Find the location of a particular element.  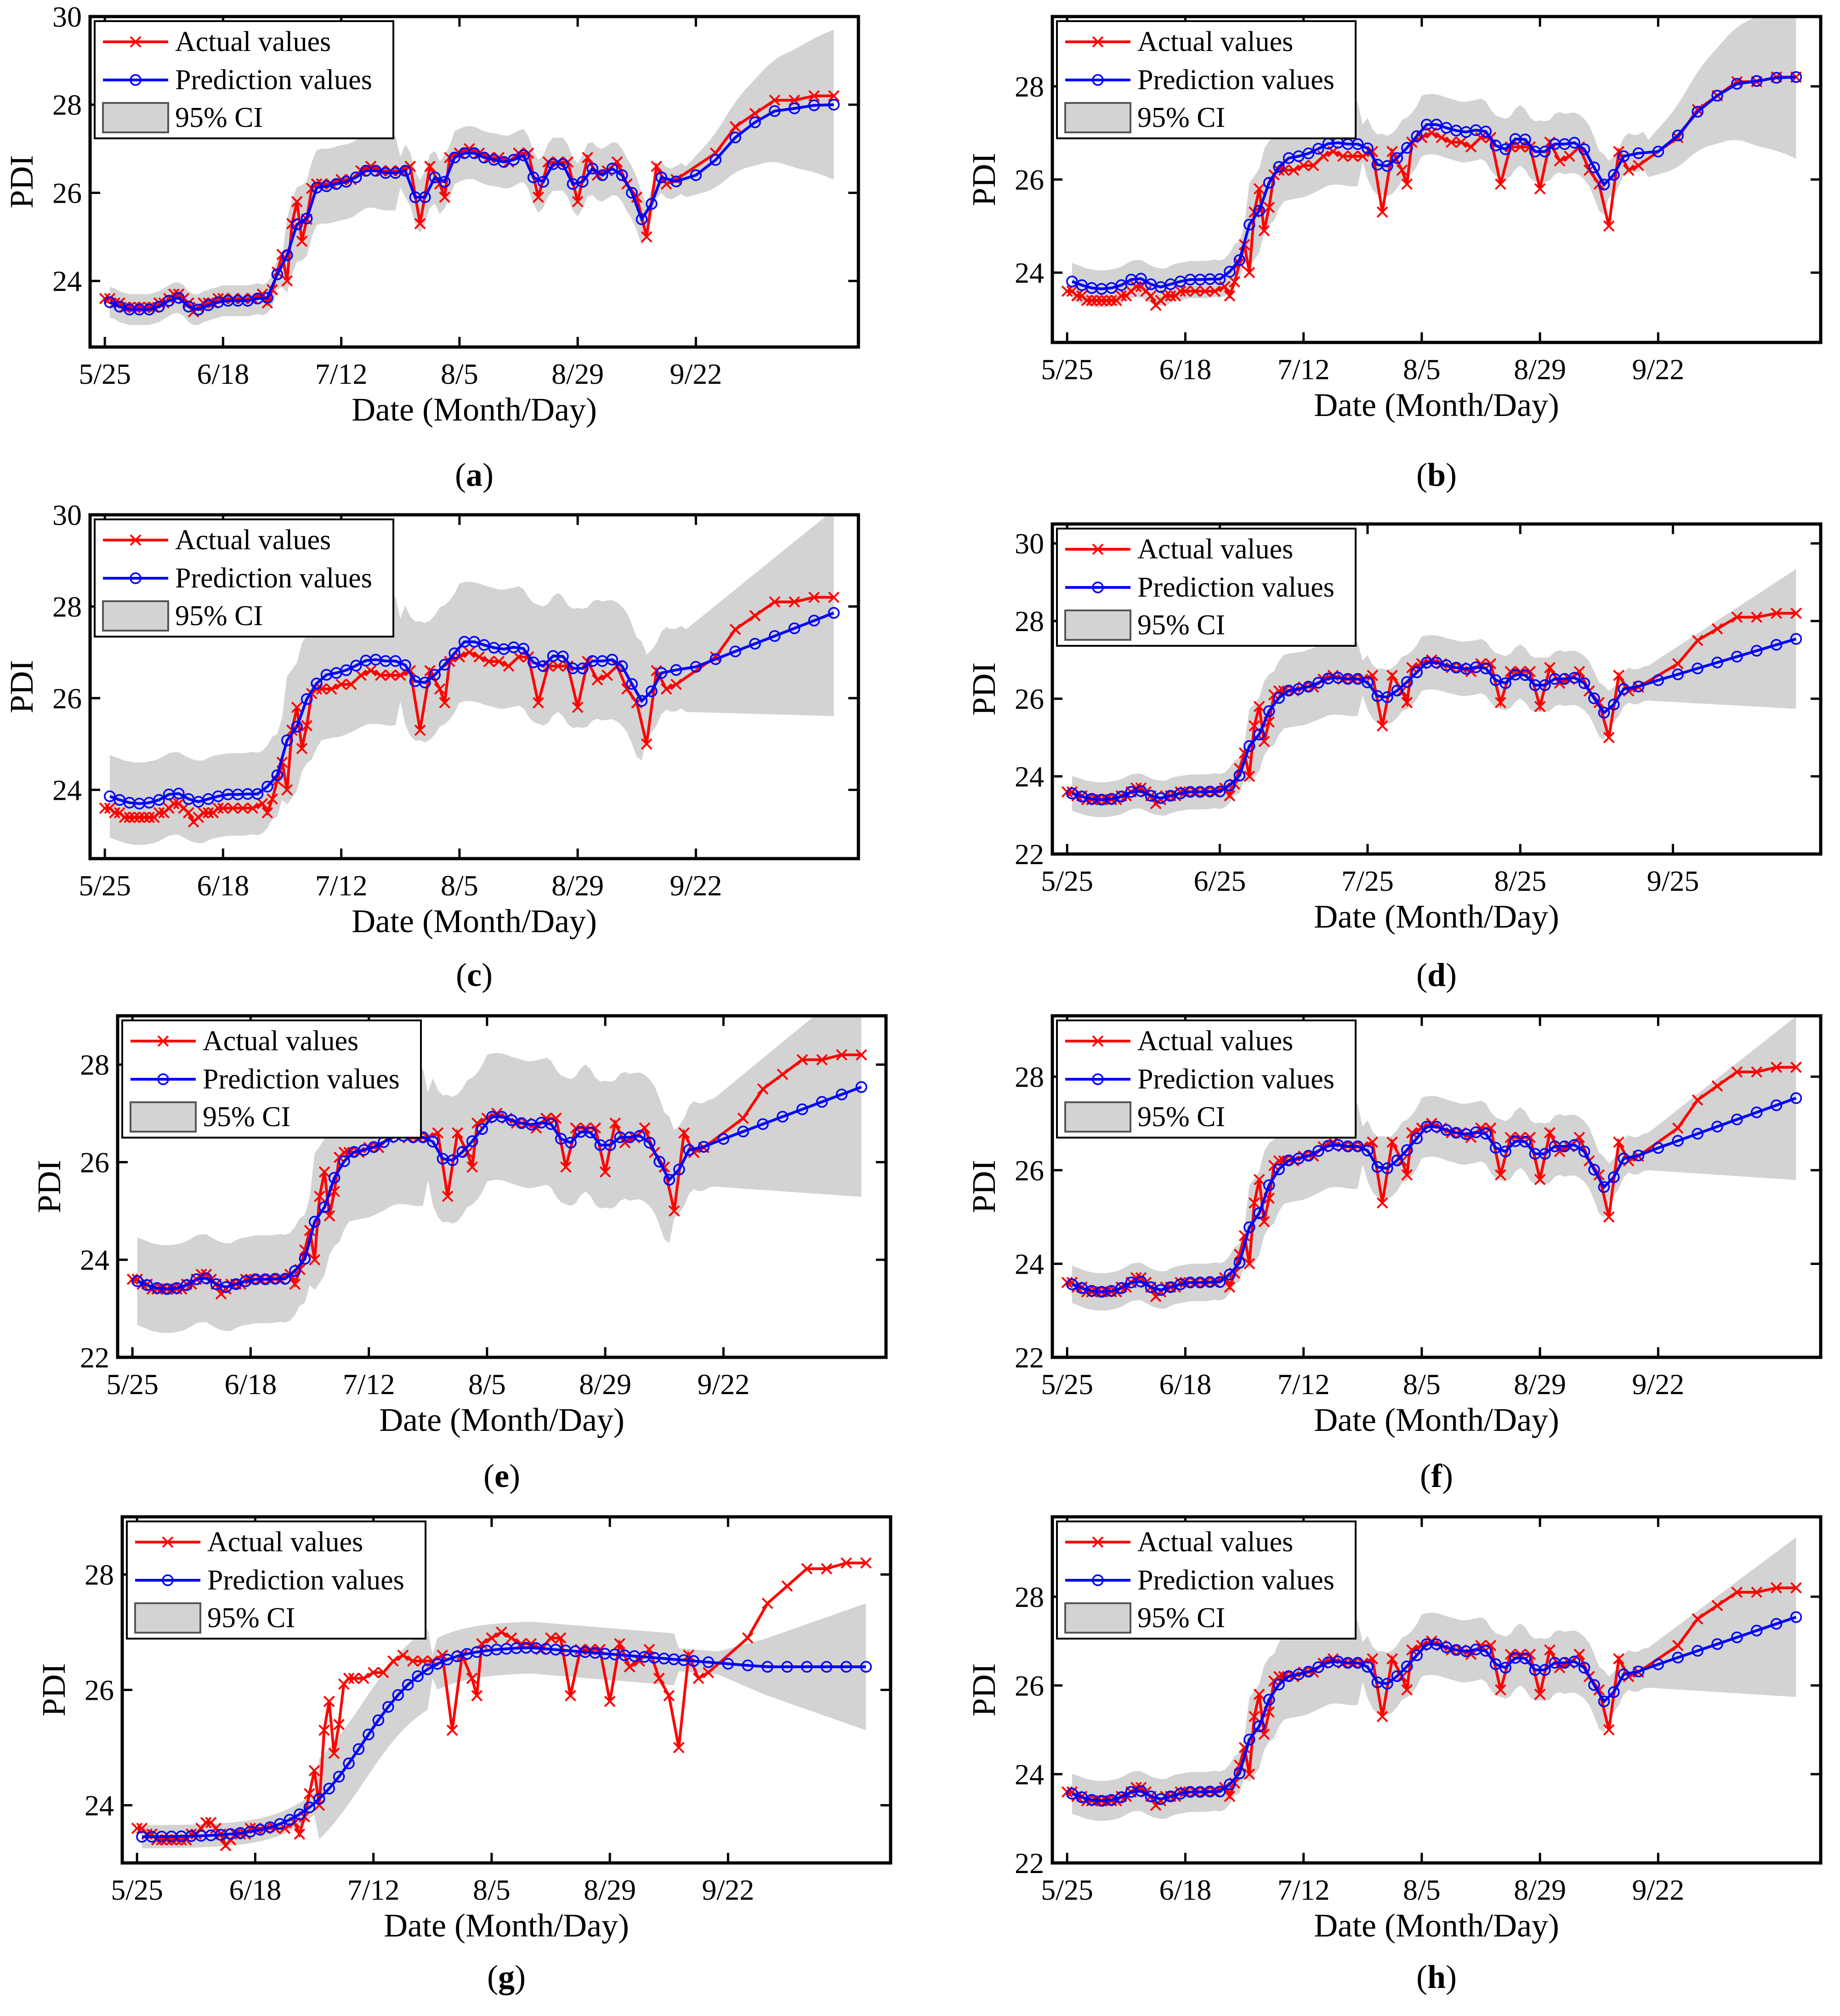

ci-band is located at coordinates (1434, 693).